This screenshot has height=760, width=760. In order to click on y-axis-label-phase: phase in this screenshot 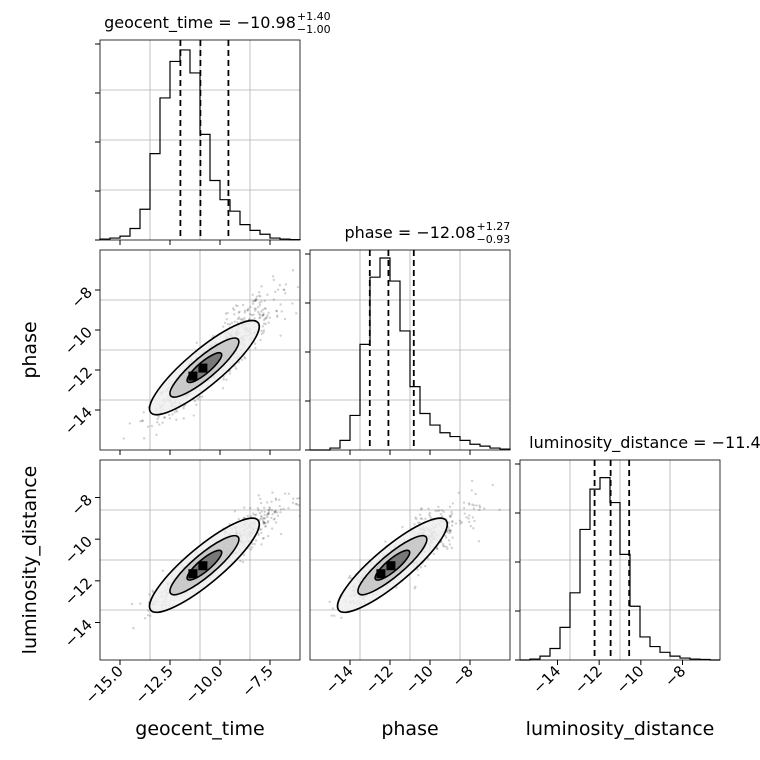, I will do `click(30, 349)`.